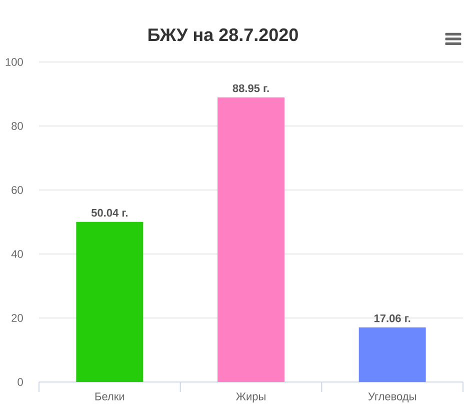 The image size is (466, 410). What do you see at coordinates (20, 382) in the screenshot?
I see `y-tick-label: 0` at bounding box center [20, 382].